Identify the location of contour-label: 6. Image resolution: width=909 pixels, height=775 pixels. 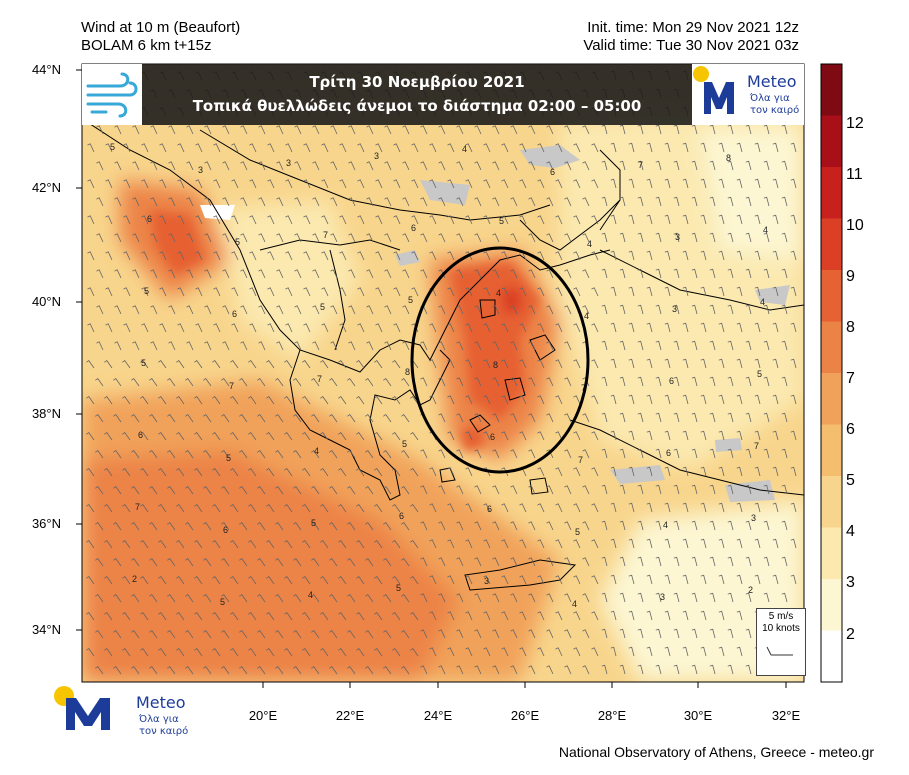
(149, 219).